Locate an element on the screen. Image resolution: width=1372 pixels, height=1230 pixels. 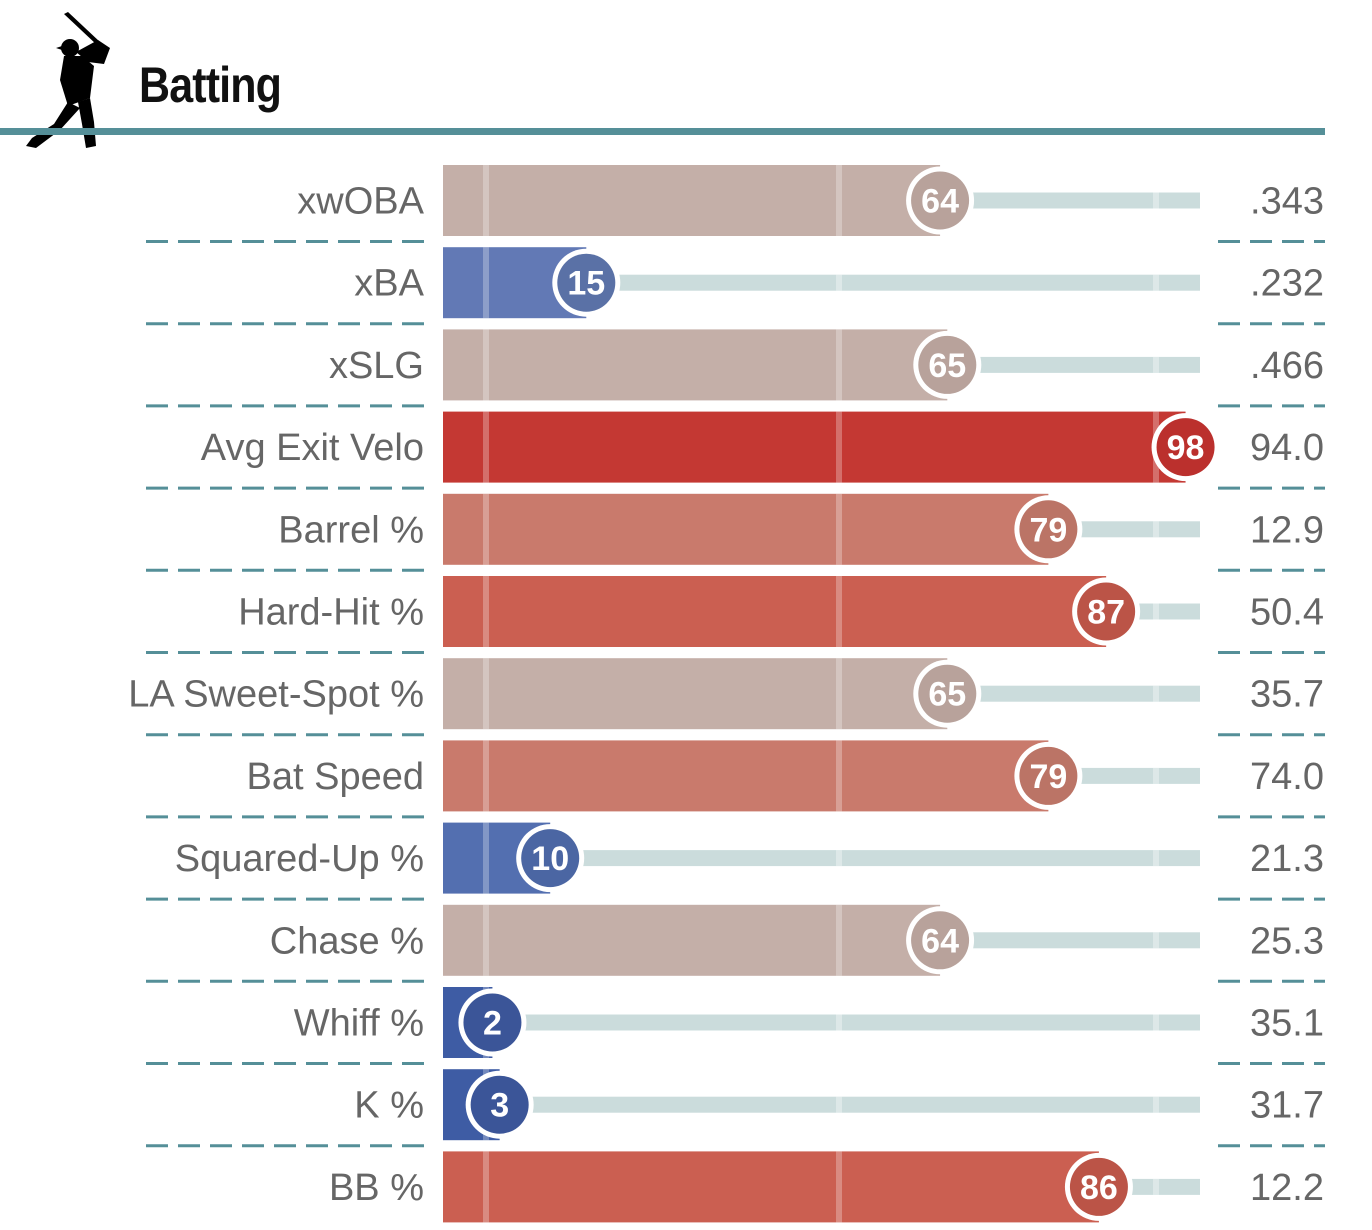
percentile-value: 3 is located at coordinates (499, 1106).